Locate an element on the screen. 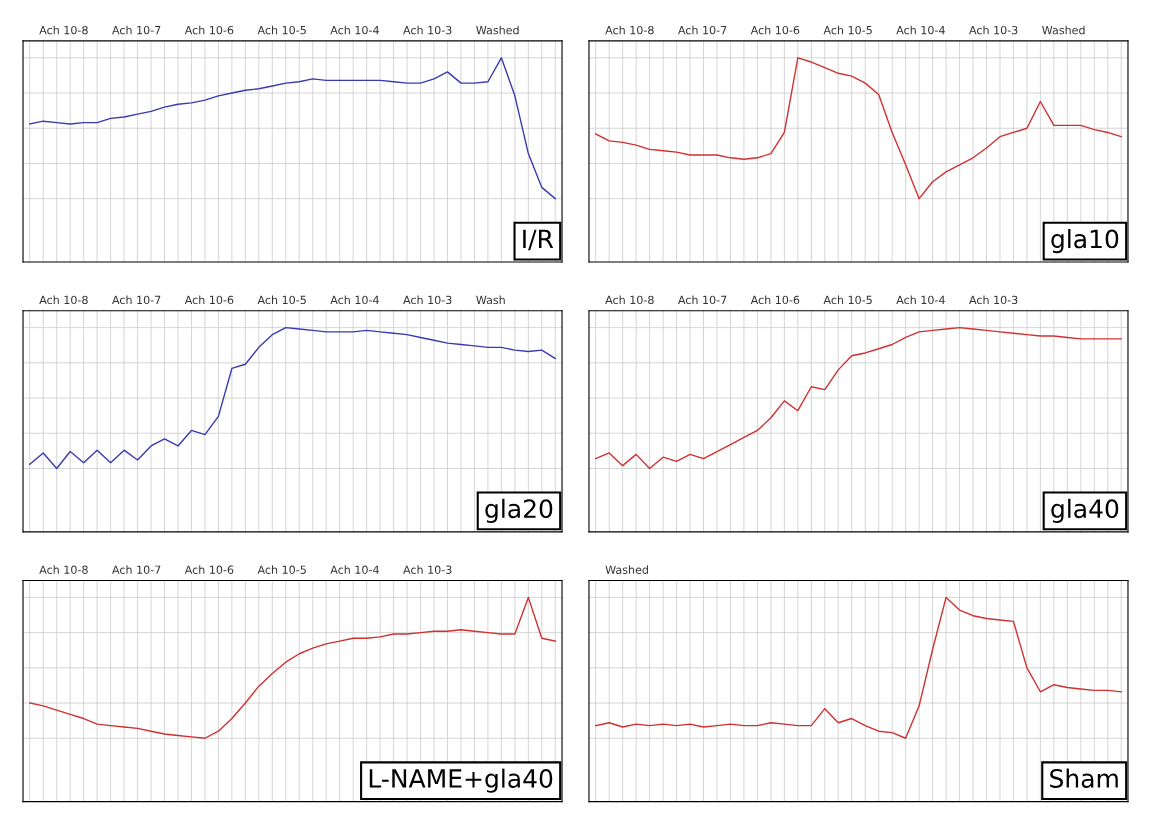 This screenshot has height=818, width=1151. text: gla20 is located at coordinates (519, 510).